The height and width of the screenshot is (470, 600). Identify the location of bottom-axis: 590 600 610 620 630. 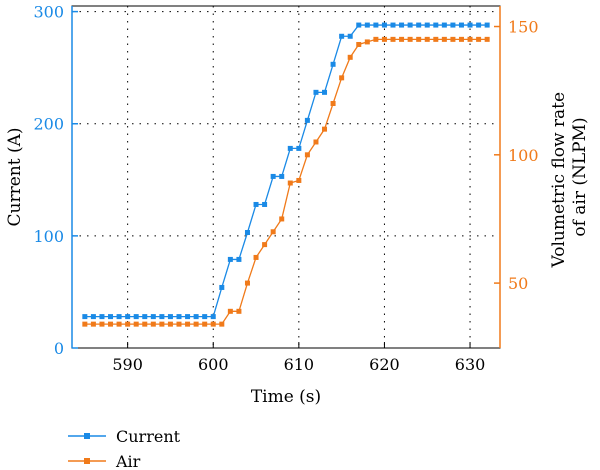
(298, 358).